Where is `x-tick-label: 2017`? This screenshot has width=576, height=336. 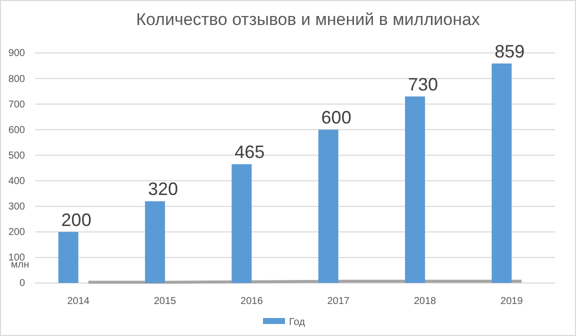 x-tick-label: 2017 is located at coordinates (338, 302).